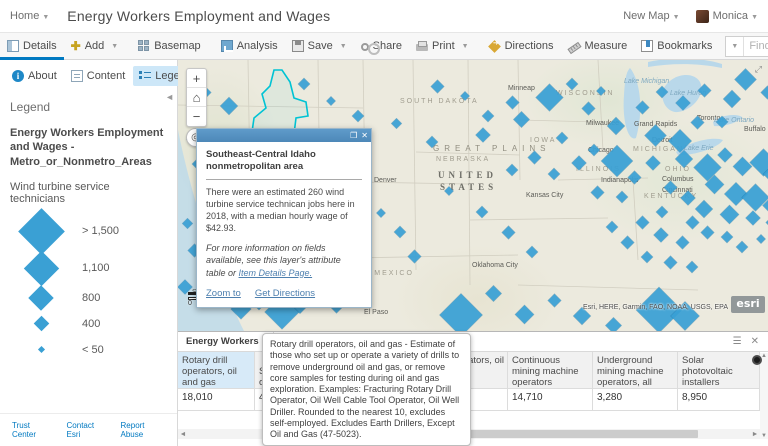  What do you see at coordinates (756, 46) in the screenshot?
I see `search-input` at bounding box center [756, 46].